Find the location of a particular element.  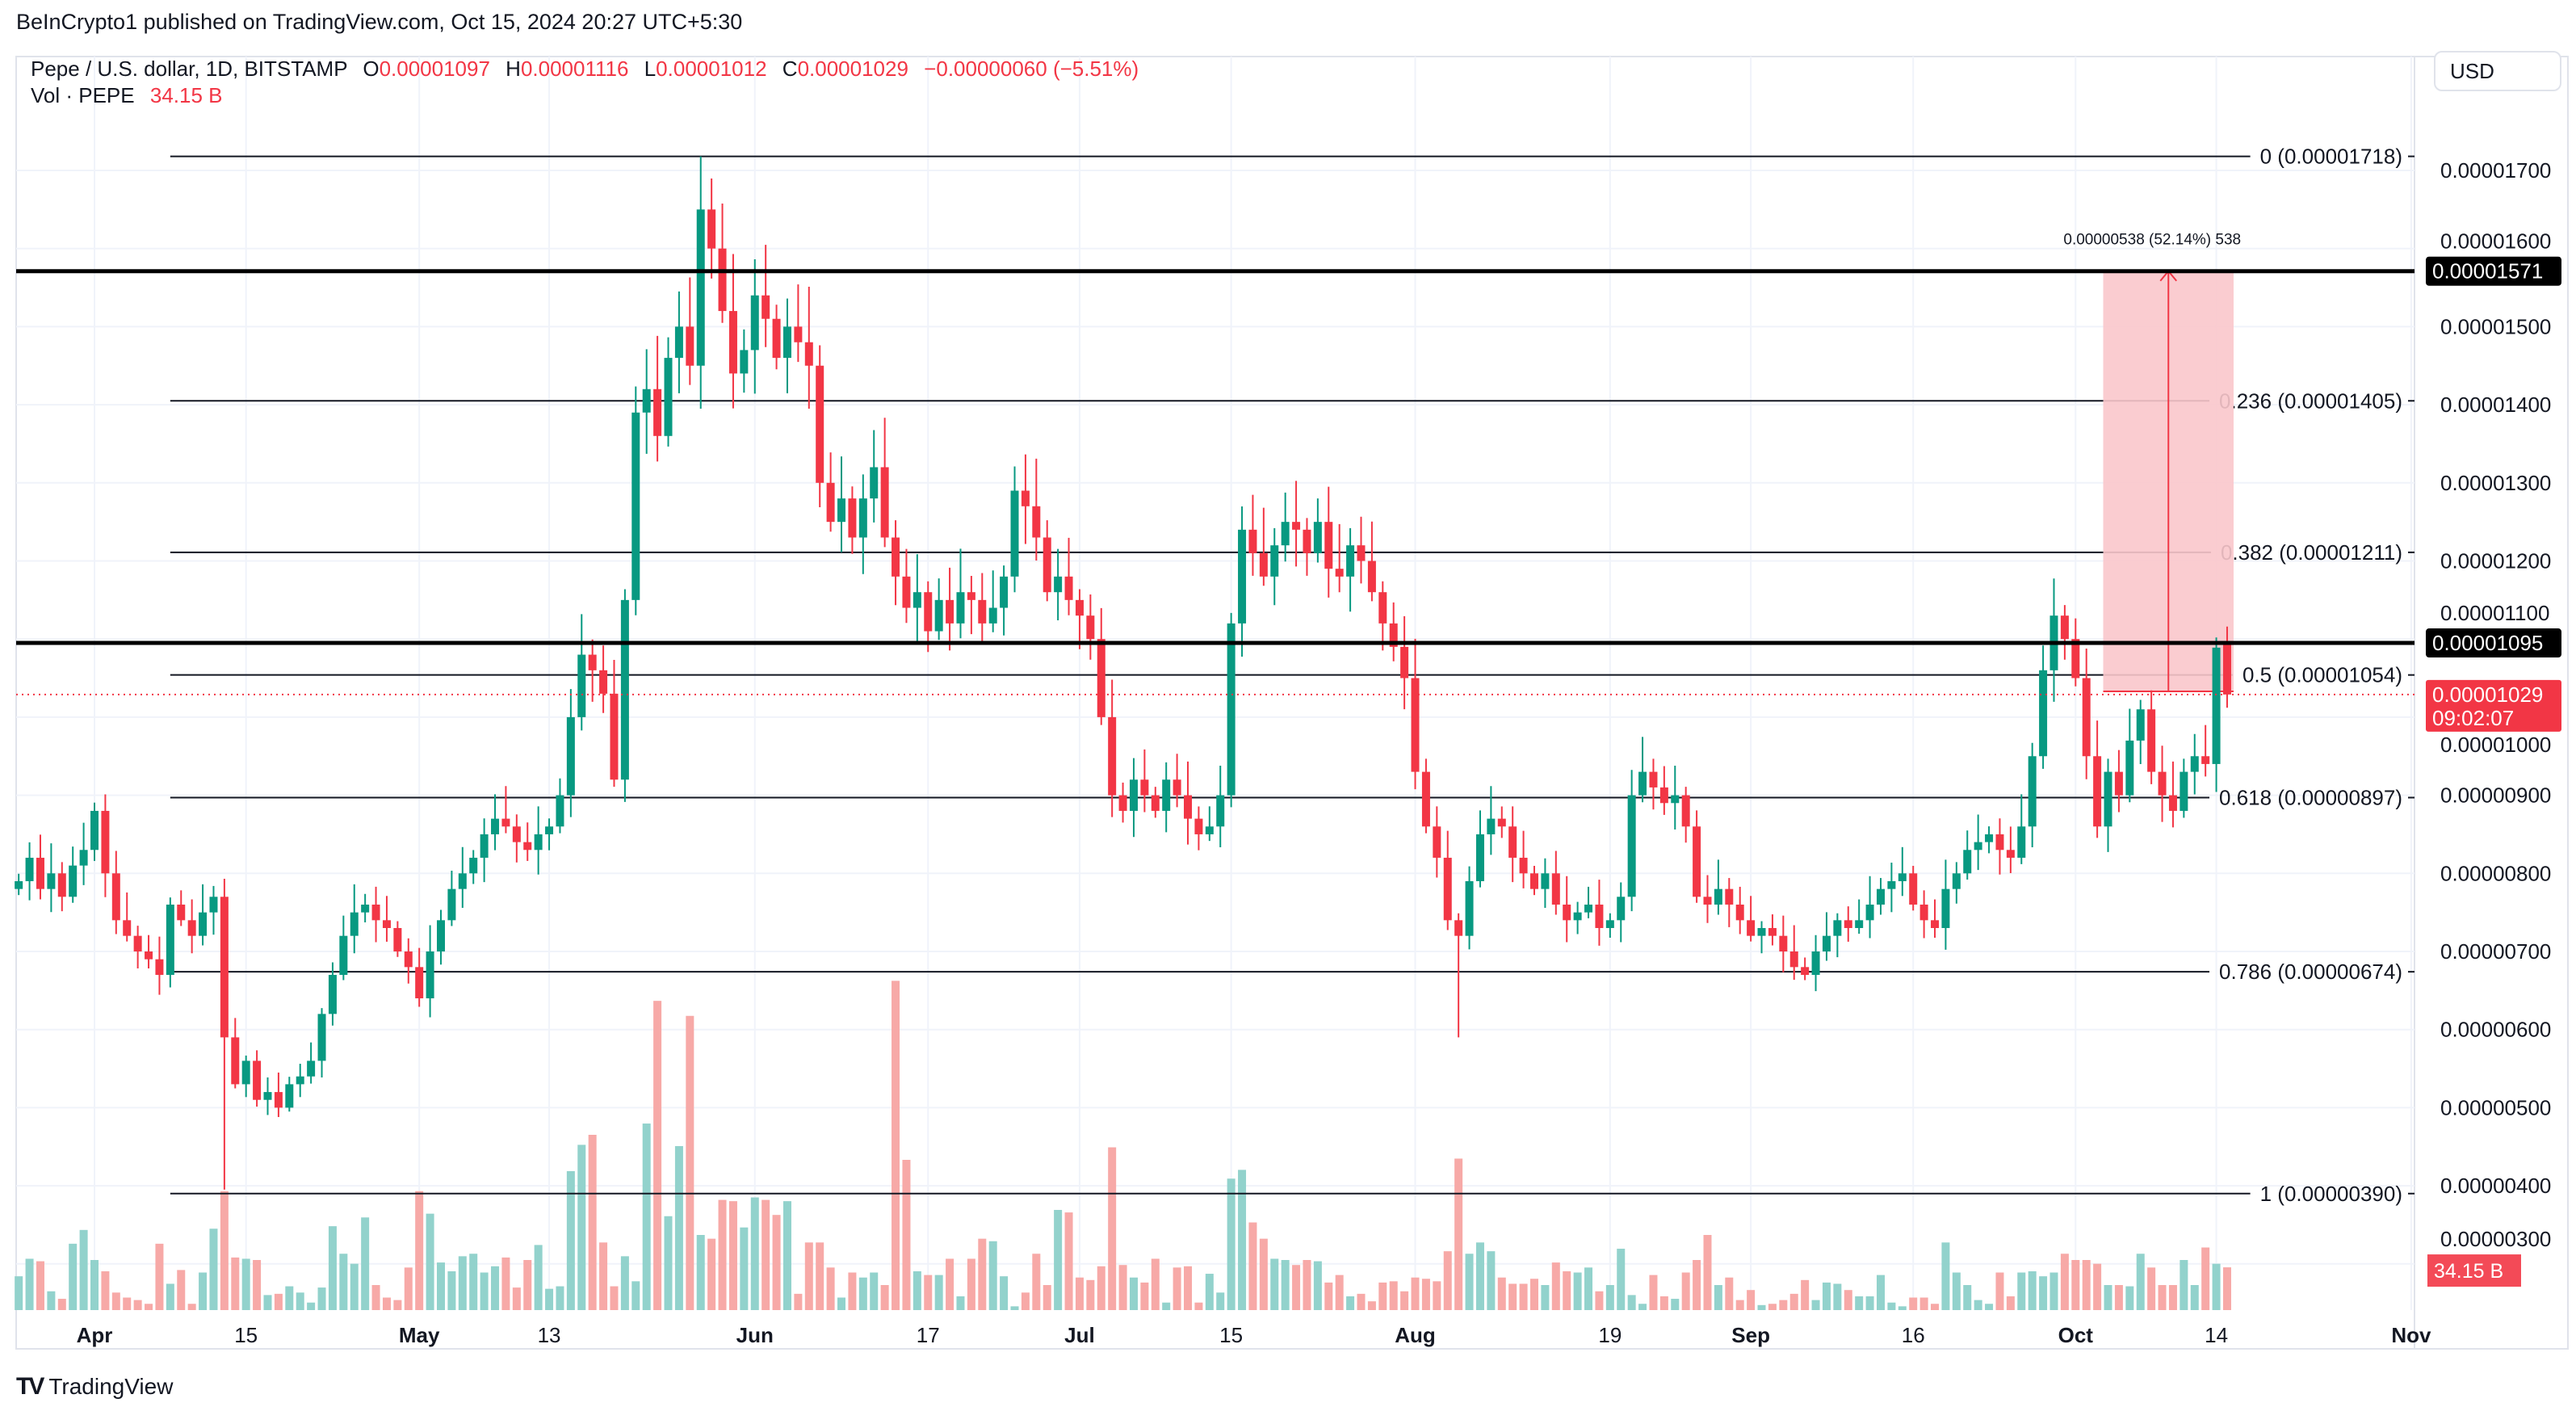

time-axis-label: 16 is located at coordinates (1913, 1335).